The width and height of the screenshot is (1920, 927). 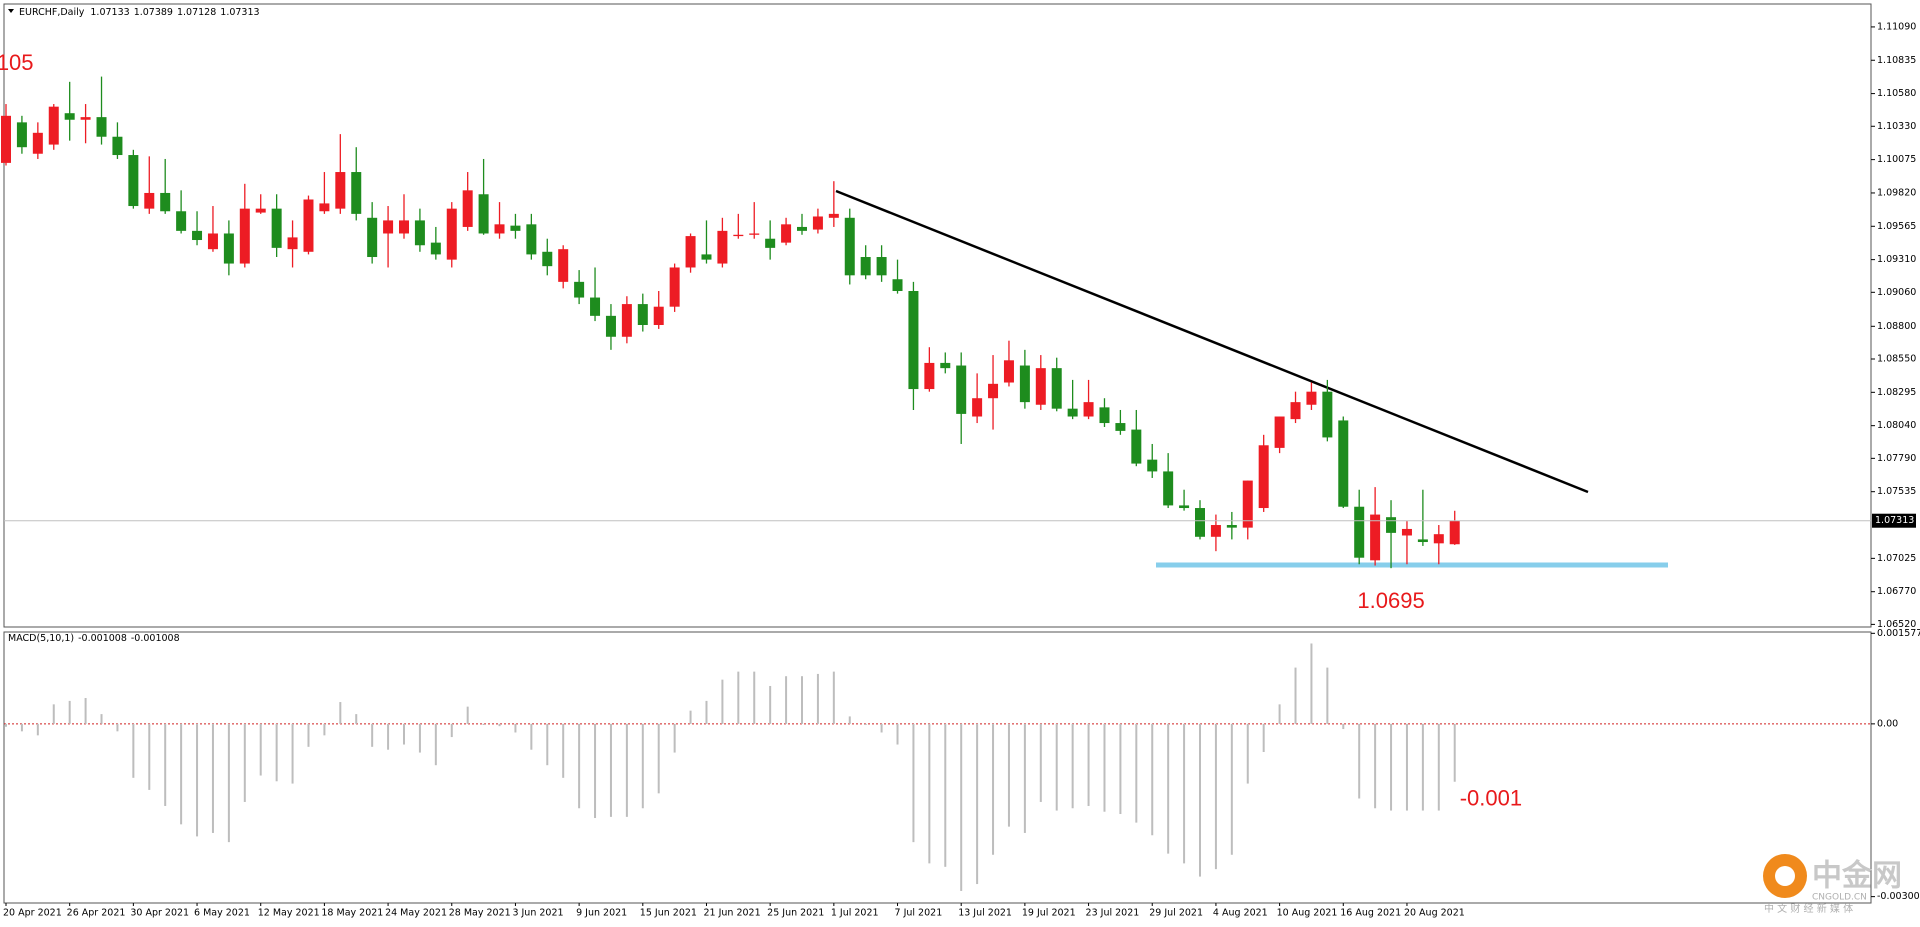 What do you see at coordinates (1887, 723) in the screenshot?
I see `y-tick-label: 0.00` at bounding box center [1887, 723].